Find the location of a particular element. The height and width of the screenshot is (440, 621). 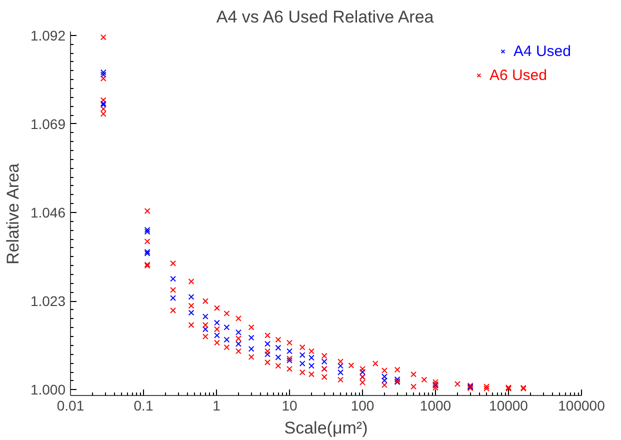

x-tick-label: 10 is located at coordinates (290, 406).